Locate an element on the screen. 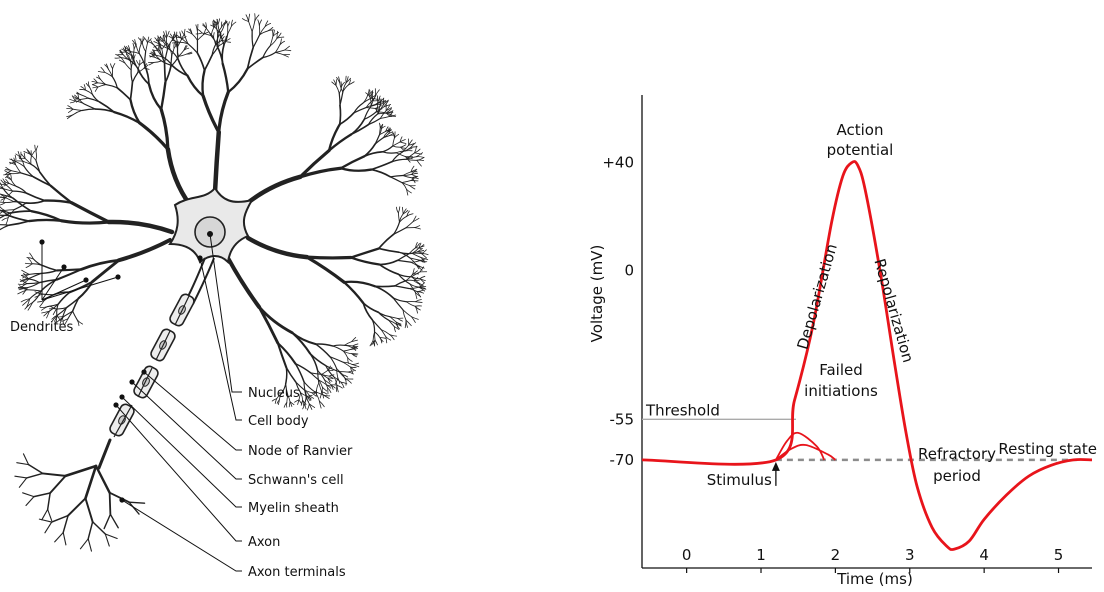 The image size is (1104, 592). failed-initiations-label-line2: initiations is located at coordinates (841, 391).